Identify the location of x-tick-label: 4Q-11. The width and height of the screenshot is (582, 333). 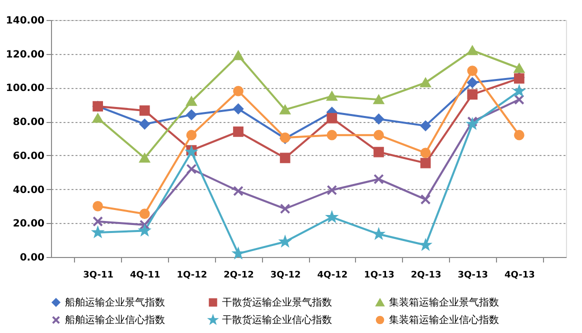
(145, 275).